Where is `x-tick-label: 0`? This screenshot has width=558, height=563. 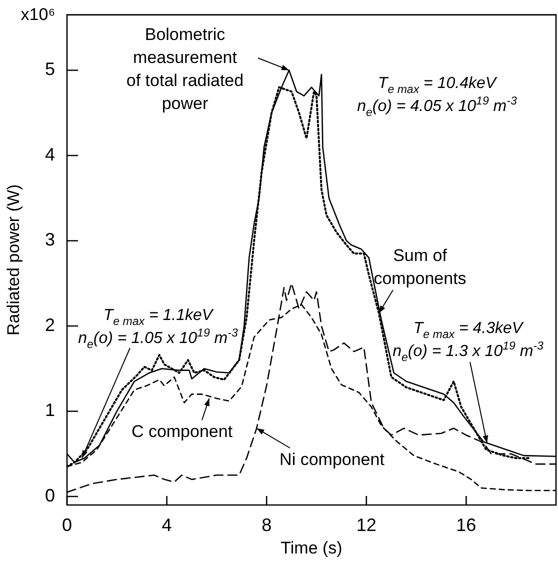
x-tick-label: 0 is located at coordinates (67, 524).